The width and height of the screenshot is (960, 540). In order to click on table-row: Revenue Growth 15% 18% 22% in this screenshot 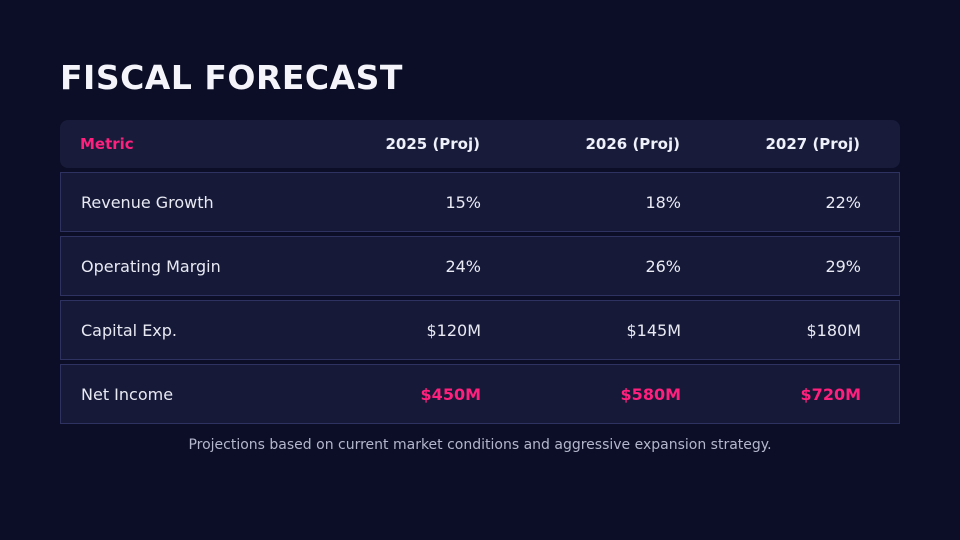, I will do `click(480, 202)`.